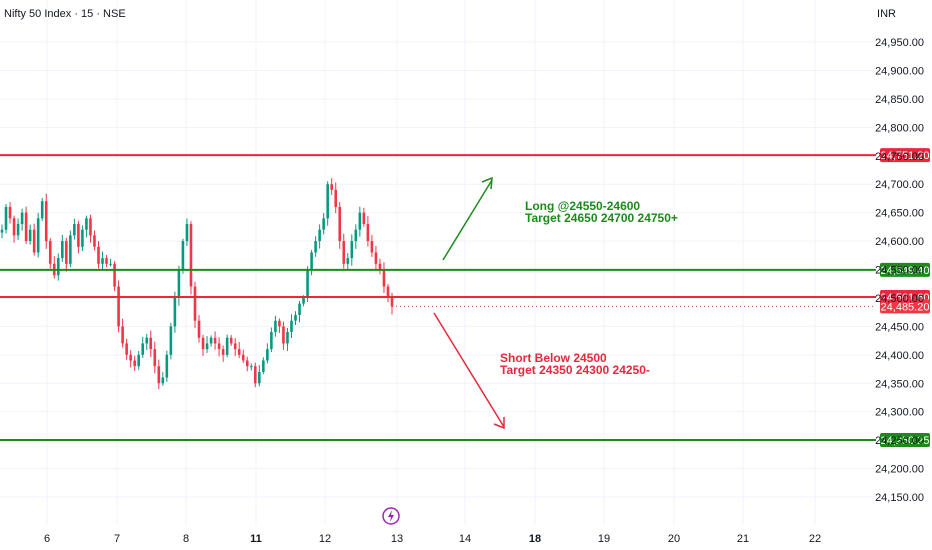 The height and width of the screenshot is (550, 932). I want to click on y-tick-label: 24,450.00, so click(899, 327).